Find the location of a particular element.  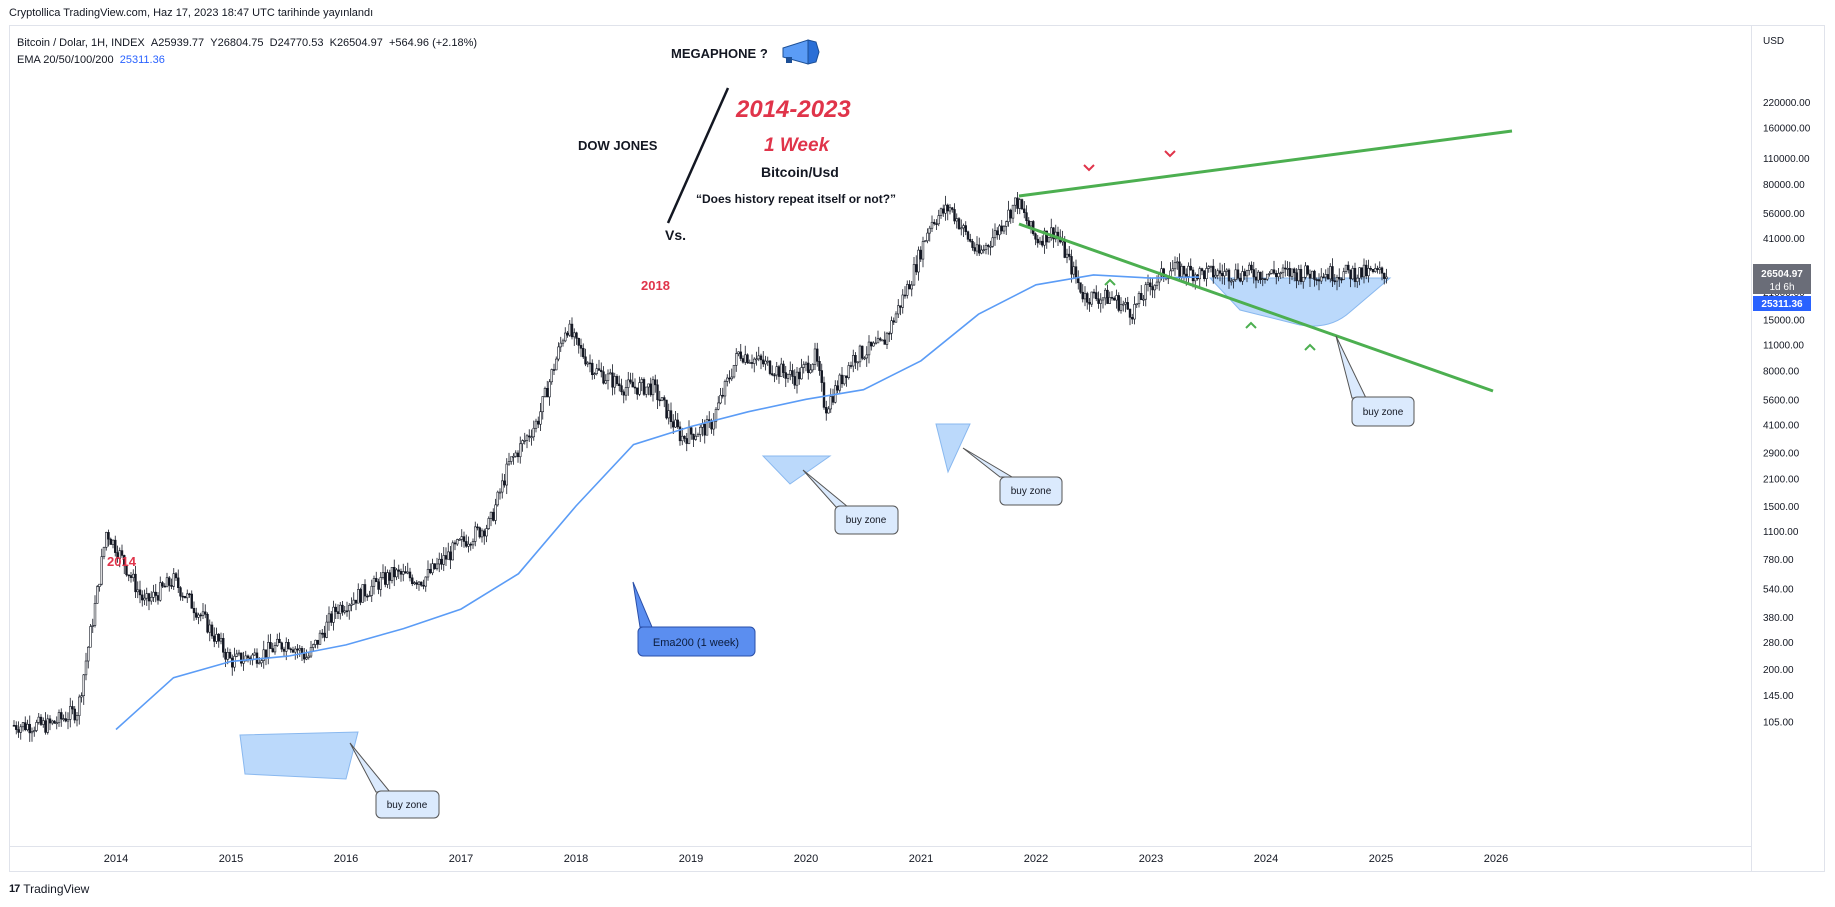

time-tick-label: 2015 is located at coordinates (231, 859).